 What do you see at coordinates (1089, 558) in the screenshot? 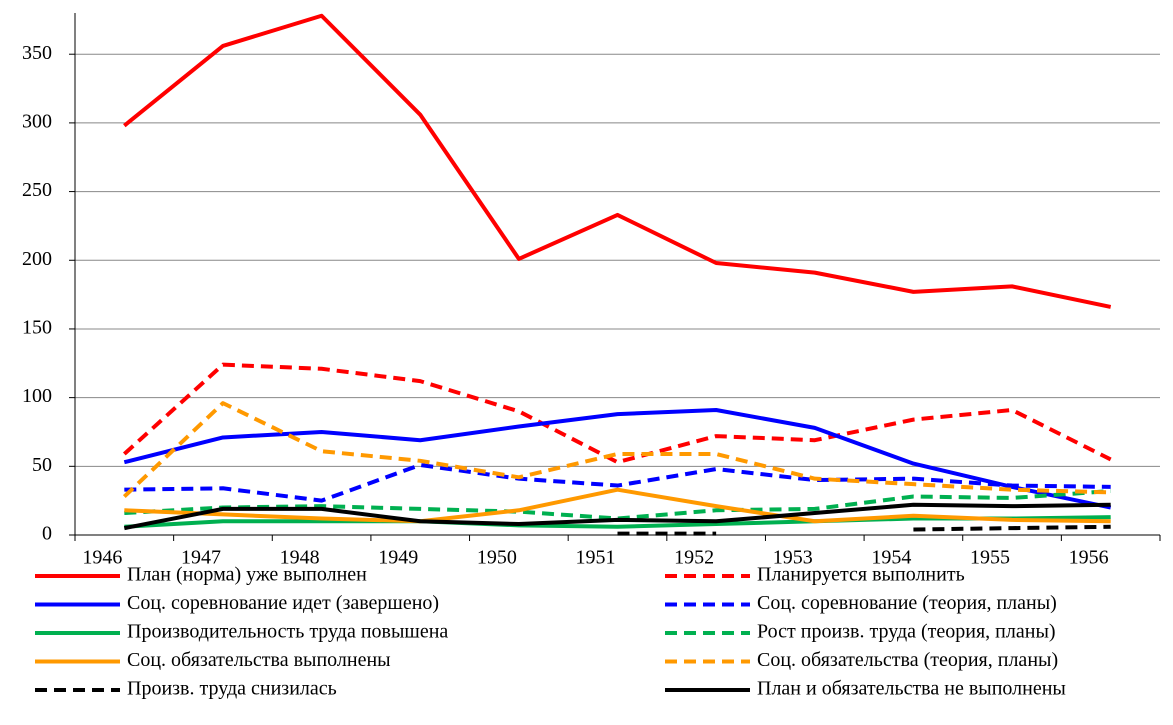
I see `x-tick-label: 1956` at bounding box center [1089, 558].